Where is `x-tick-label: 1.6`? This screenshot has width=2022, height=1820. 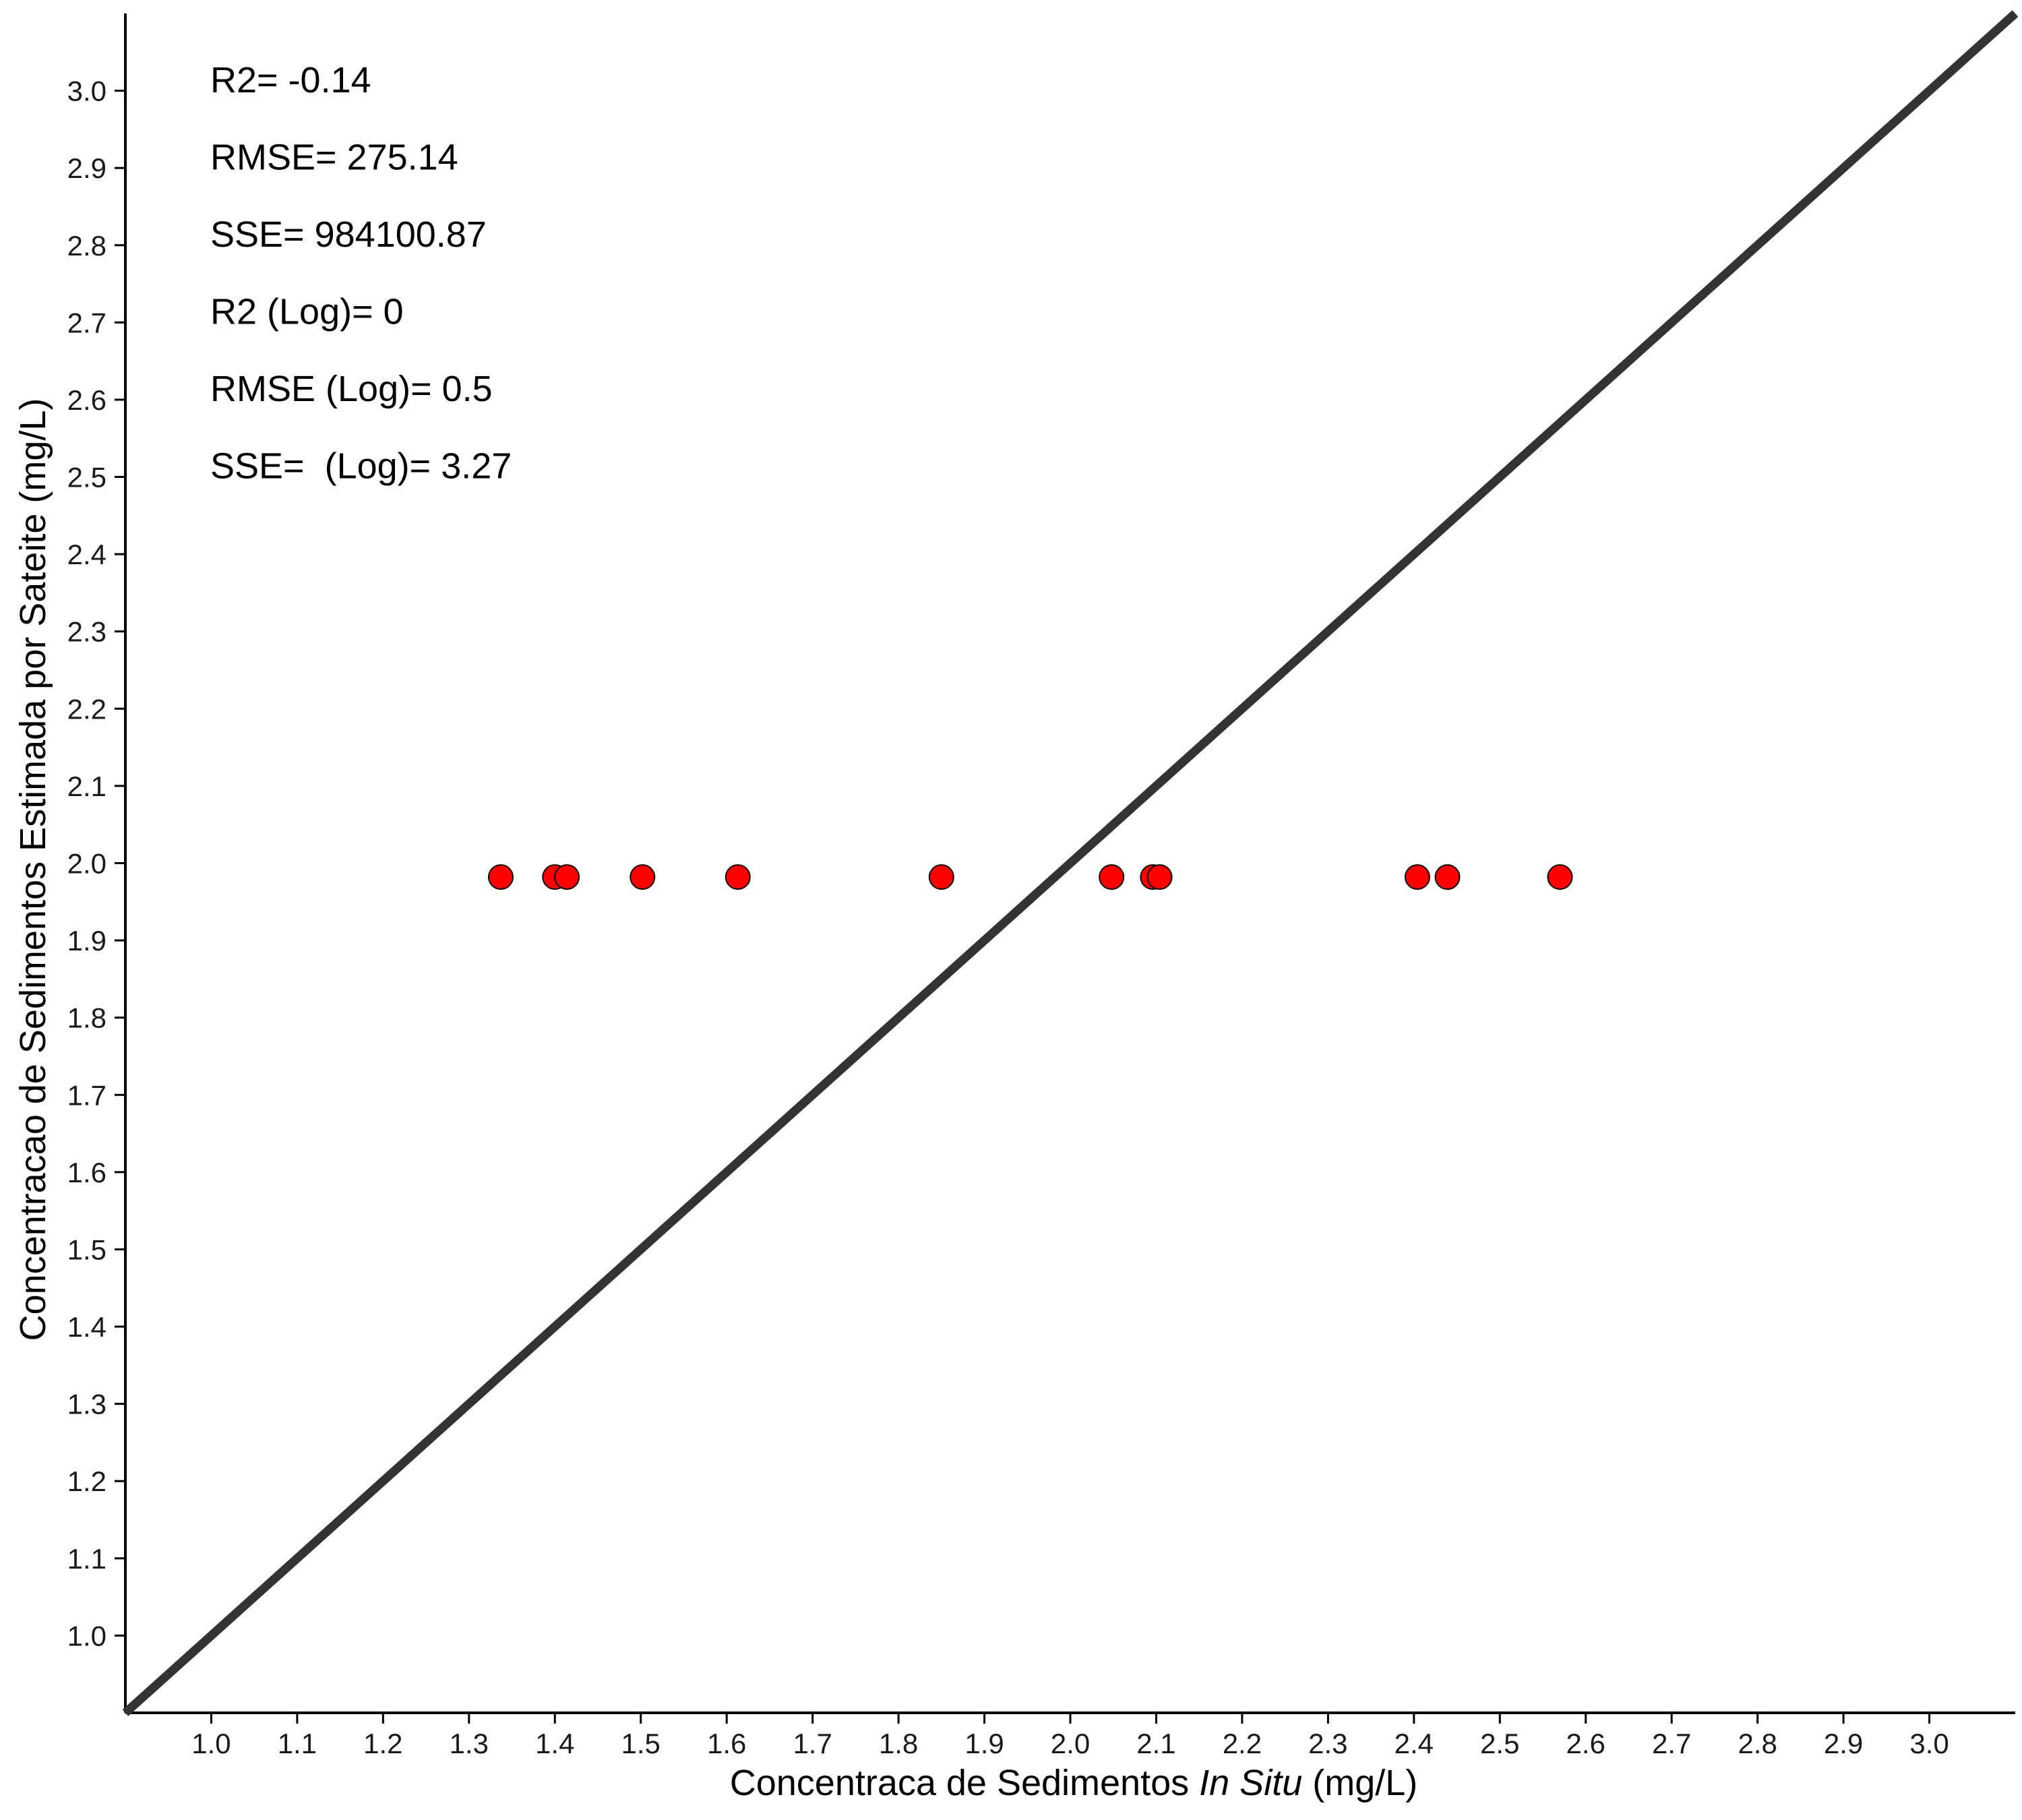
x-tick-label: 1.6 is located at coordinates (727, 1744).